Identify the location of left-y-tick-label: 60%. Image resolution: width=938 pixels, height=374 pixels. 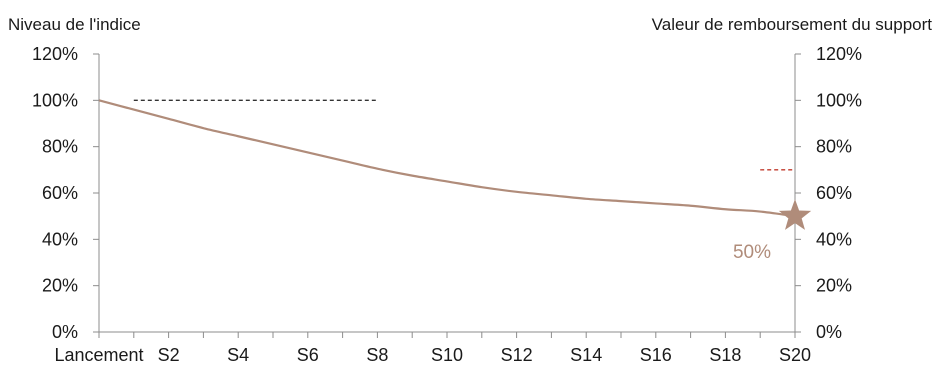
(60, 193).